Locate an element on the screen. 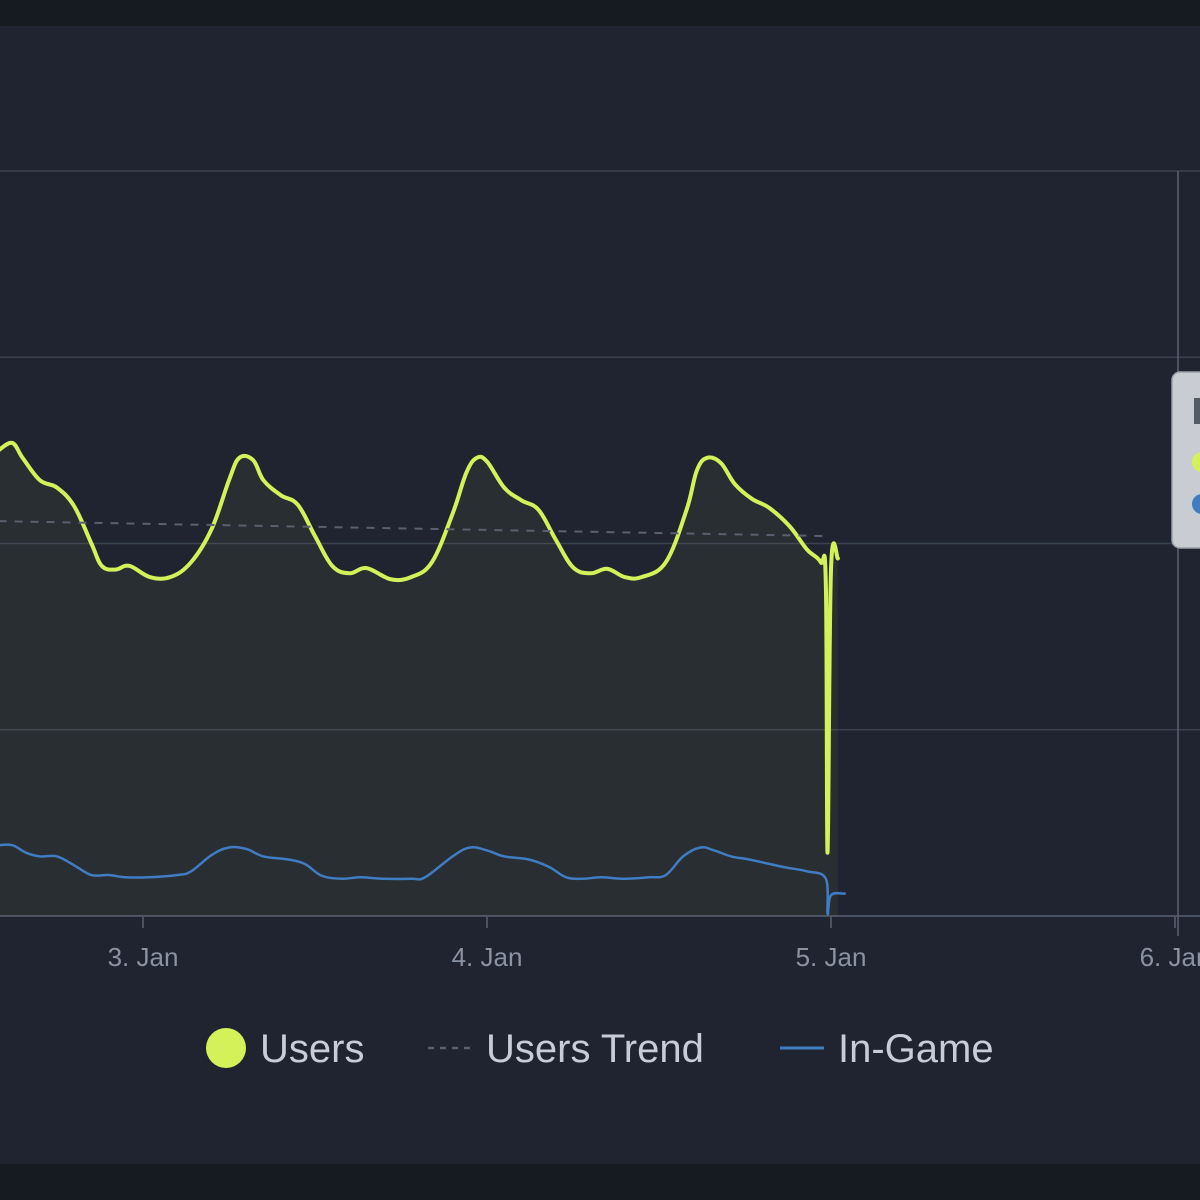  series-line-users-trend is located at coordinates (414, 529).